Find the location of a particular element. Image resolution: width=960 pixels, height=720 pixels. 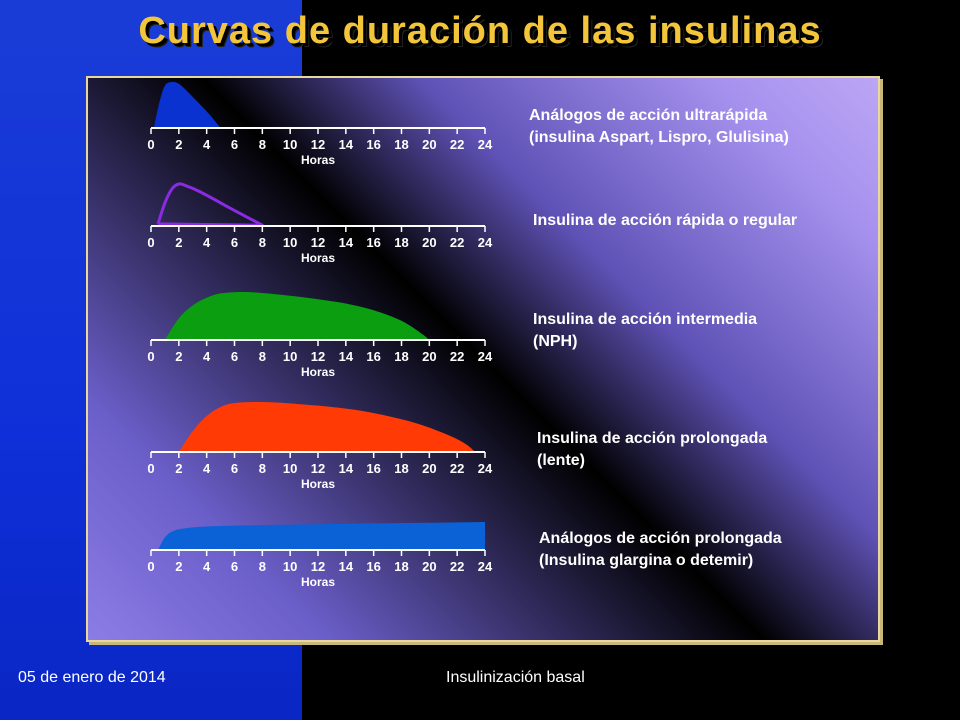

tick-label-1-14: 14 is located at coordinates (346, 242).